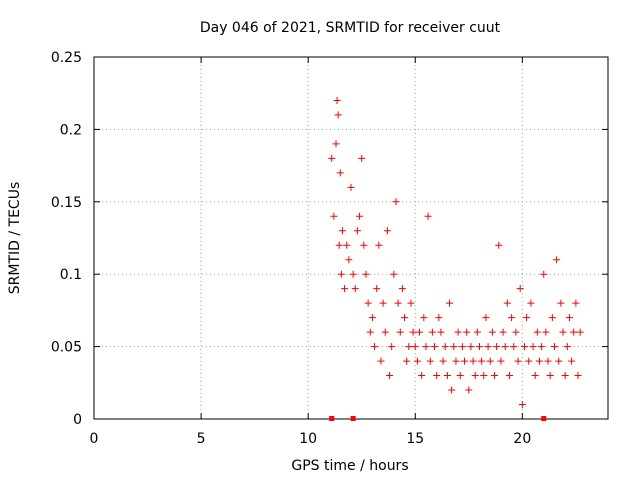  I want to click on baseline-markers, so click(438, 418).